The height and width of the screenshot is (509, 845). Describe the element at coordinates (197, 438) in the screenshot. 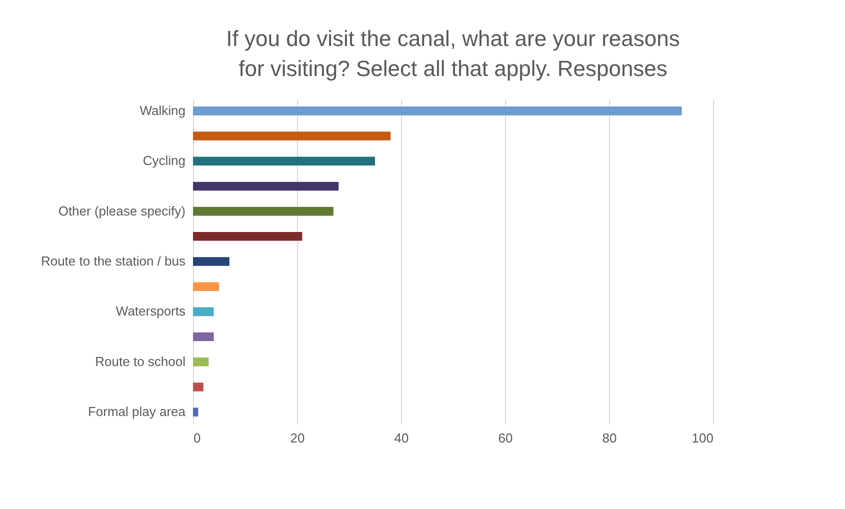

I see `x-tick-label: 0` at that location.